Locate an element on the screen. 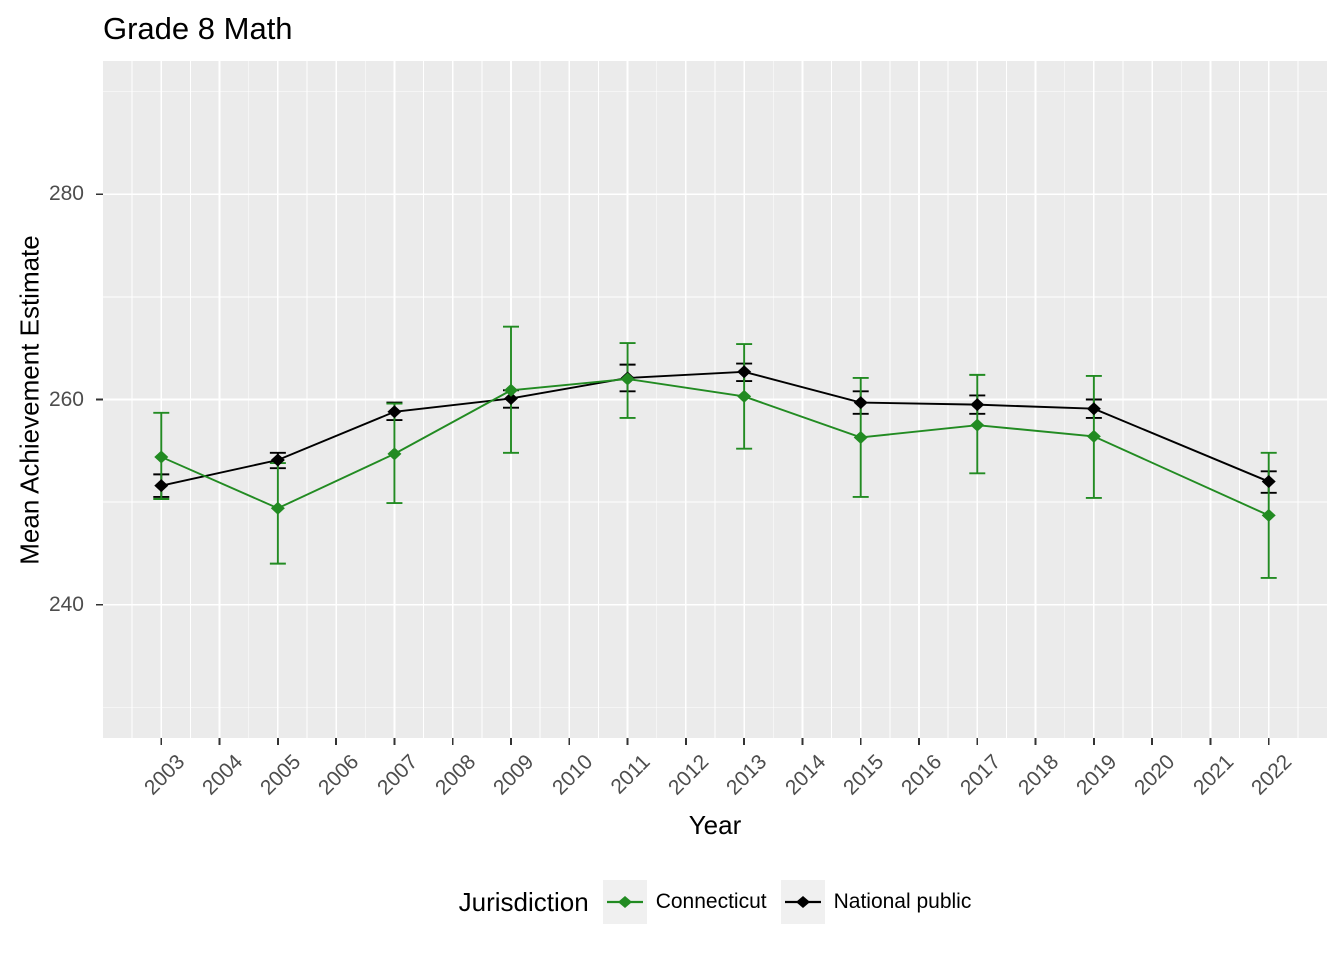  legend-item: Connecticut is located at coordinates (684, 902).